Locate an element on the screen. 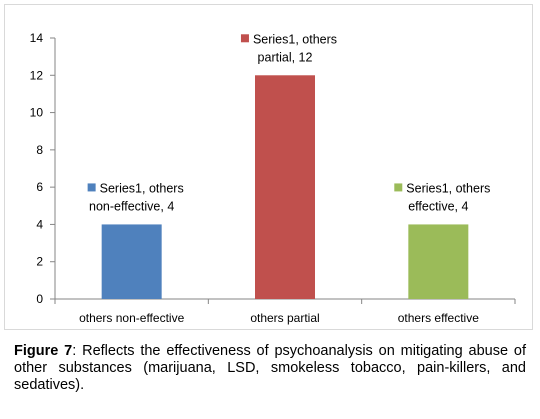 The height and width of the screenshot is (419, 540). y-tick-label: 10 is located at coordinates (37, 113).